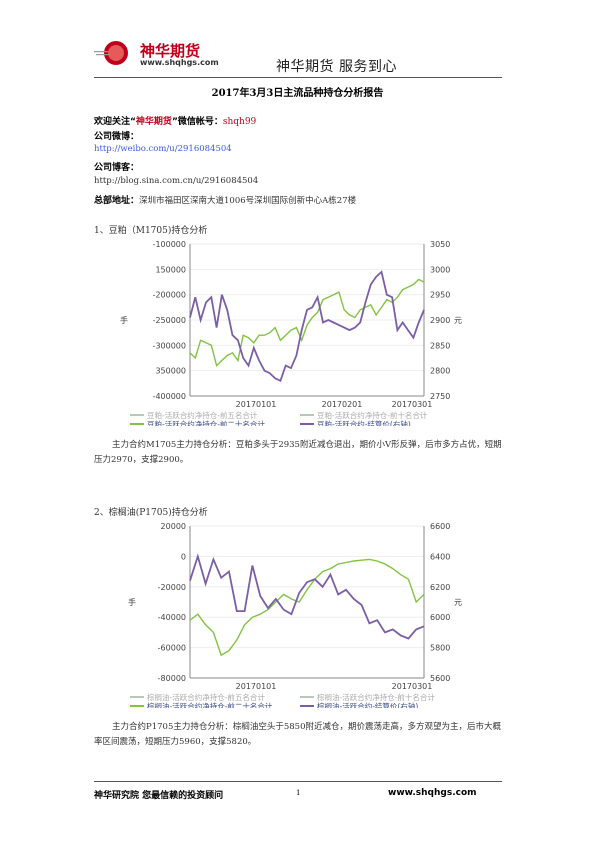 The width and height of the screenshot is (595, 842). I want to click on blog-link: http://blog.sina.com.cn/u/2916084504, so click(176, 181).